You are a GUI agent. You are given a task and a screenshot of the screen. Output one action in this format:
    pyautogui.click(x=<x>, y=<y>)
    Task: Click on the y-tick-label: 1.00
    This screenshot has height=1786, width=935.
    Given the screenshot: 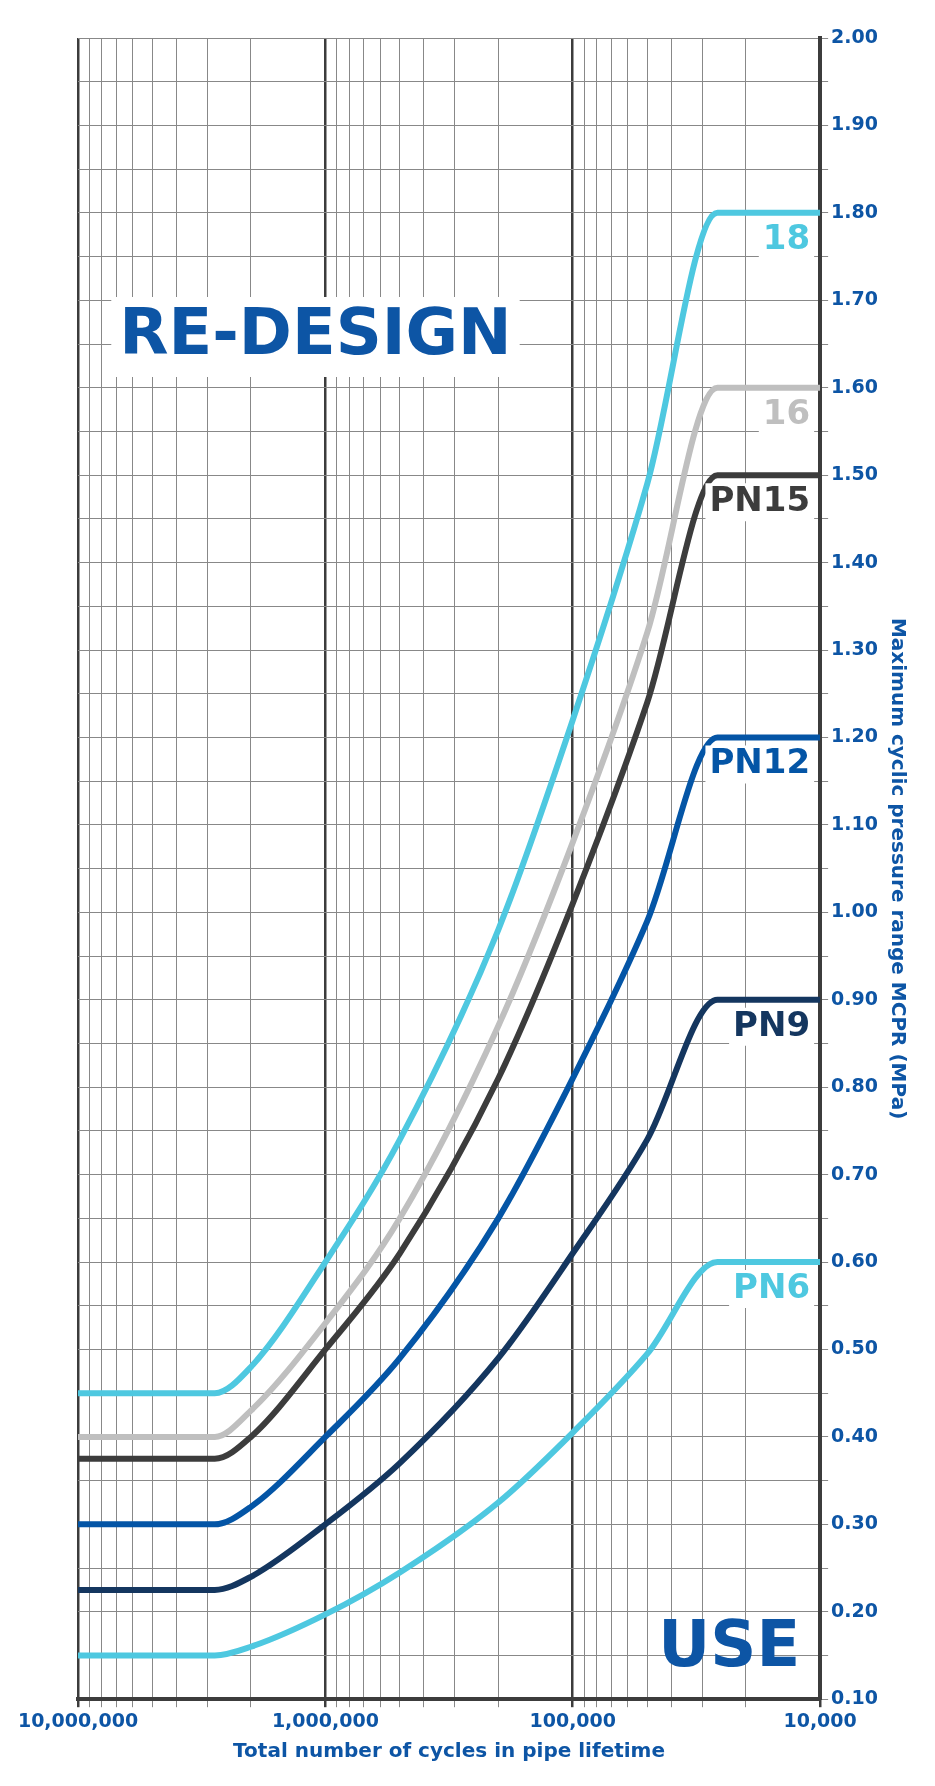 What is the action you would take?
    pyautogui.click(x=855, y=910)
    